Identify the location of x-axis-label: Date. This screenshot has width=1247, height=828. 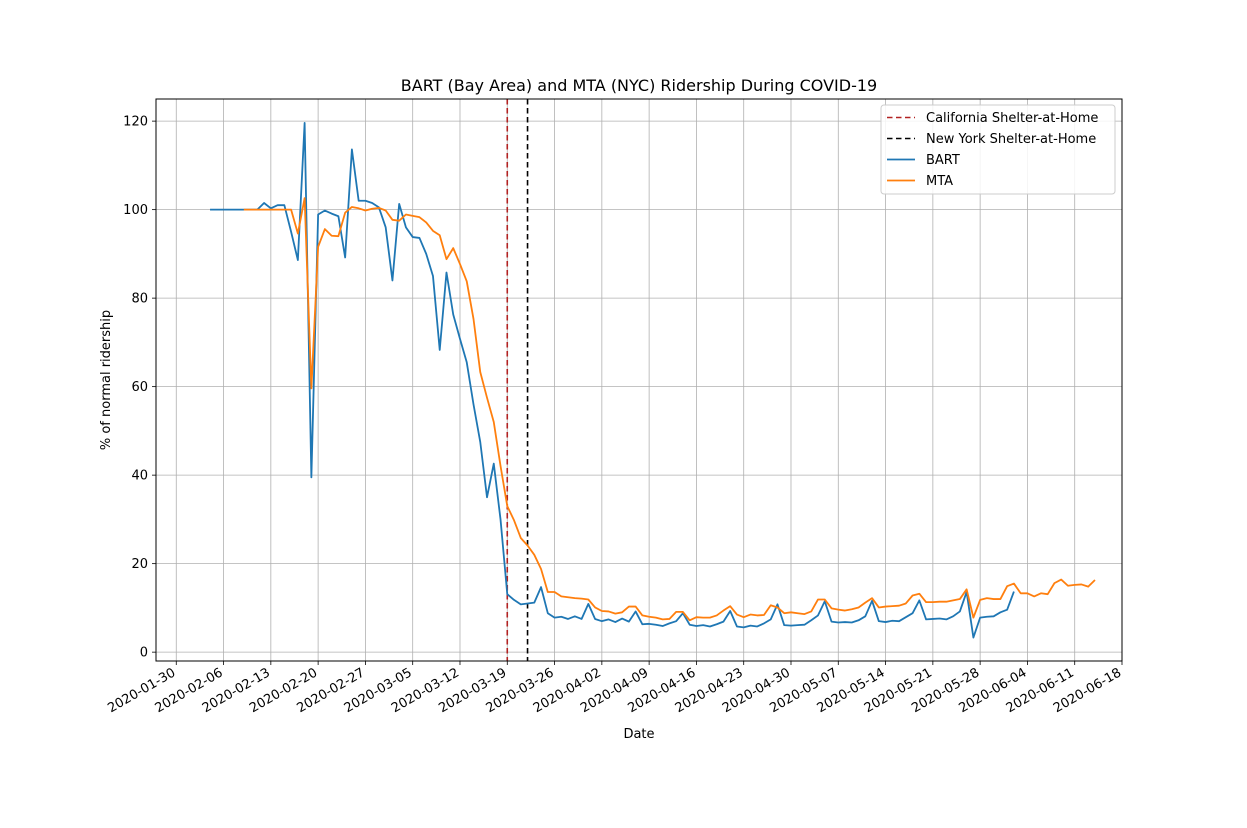
(638, 734).